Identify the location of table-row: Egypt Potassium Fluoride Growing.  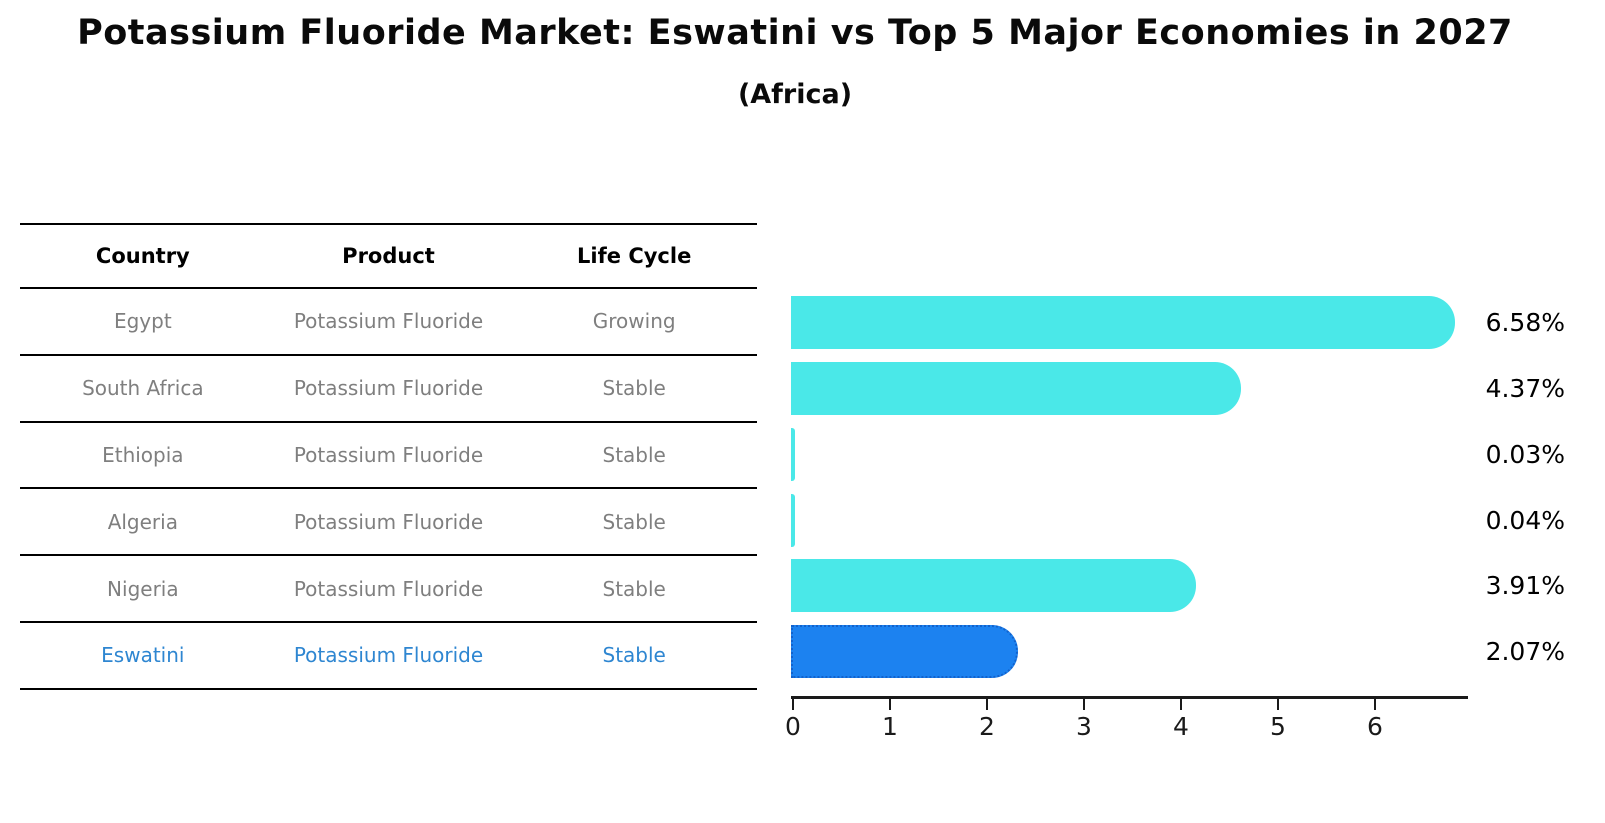
(388, 322).